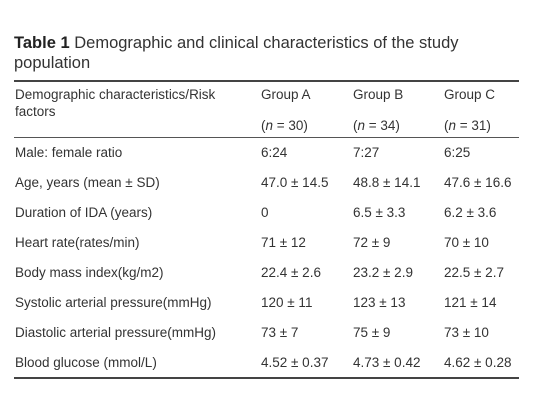 The image size is (543, 400). Describe the element at coordinates (470, 302) in the screenshot. I see `cell-group-c: 121 ± 14` at that location.